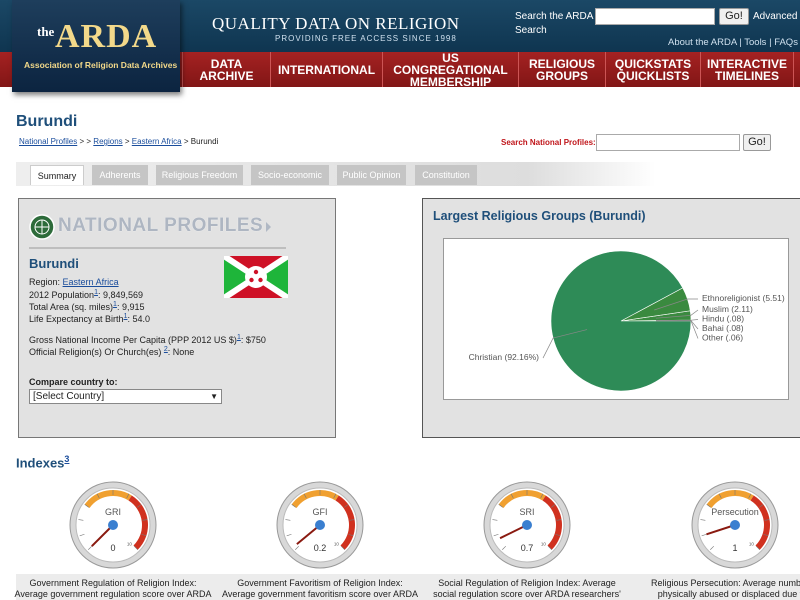 Image resolution: width=800 pixels, height=600 pixels. What do you see at coordinates (742, 309) in the screenshot?
I see `slice-value-label: (2.11)` at bounding box center [742, 309].